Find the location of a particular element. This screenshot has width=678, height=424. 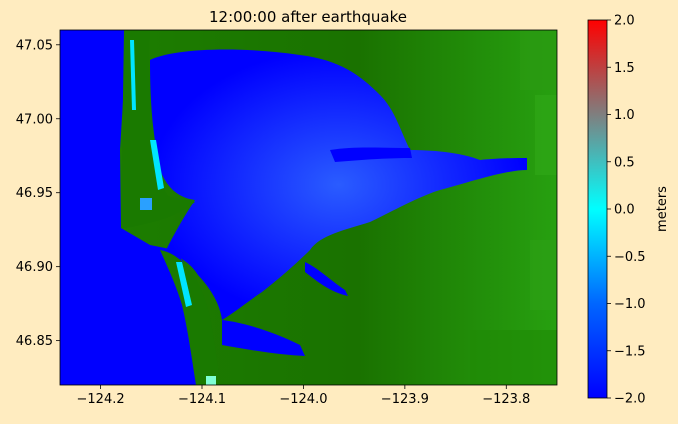

chart-title: 12:00:00 after earthquake is located at coordinates (308, 17).